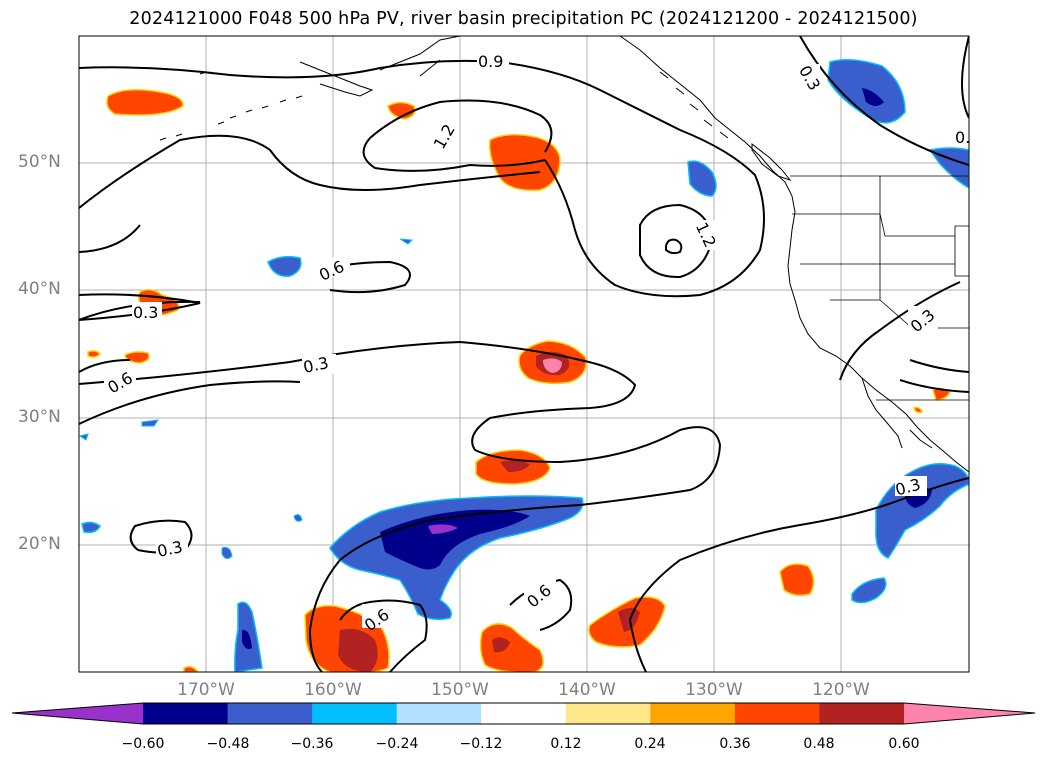  What do you see at coordinates (904, 744) in the screenshot?
I see `colorbar-tick-label: 0.60` at bounding box center [904, 744].